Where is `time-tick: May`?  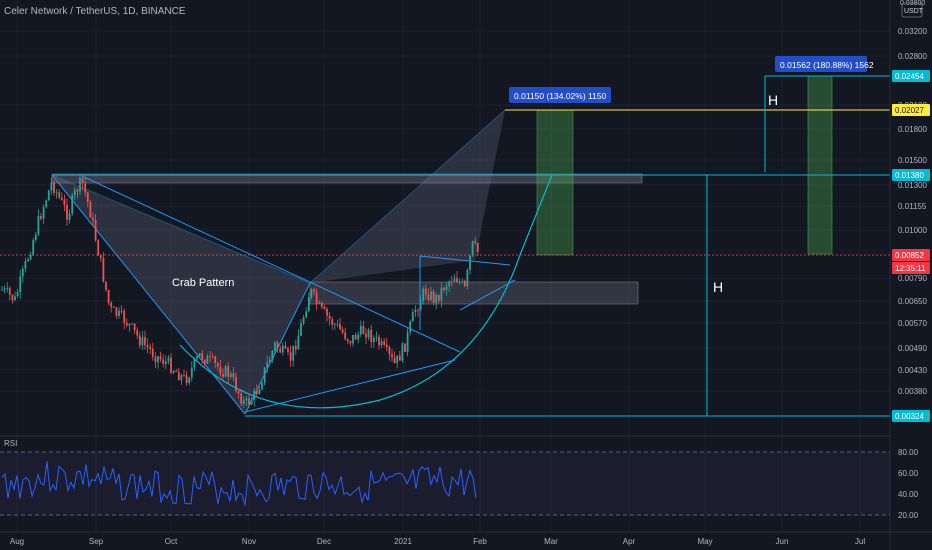 time-tick: May is located at coordinates (704, 541).